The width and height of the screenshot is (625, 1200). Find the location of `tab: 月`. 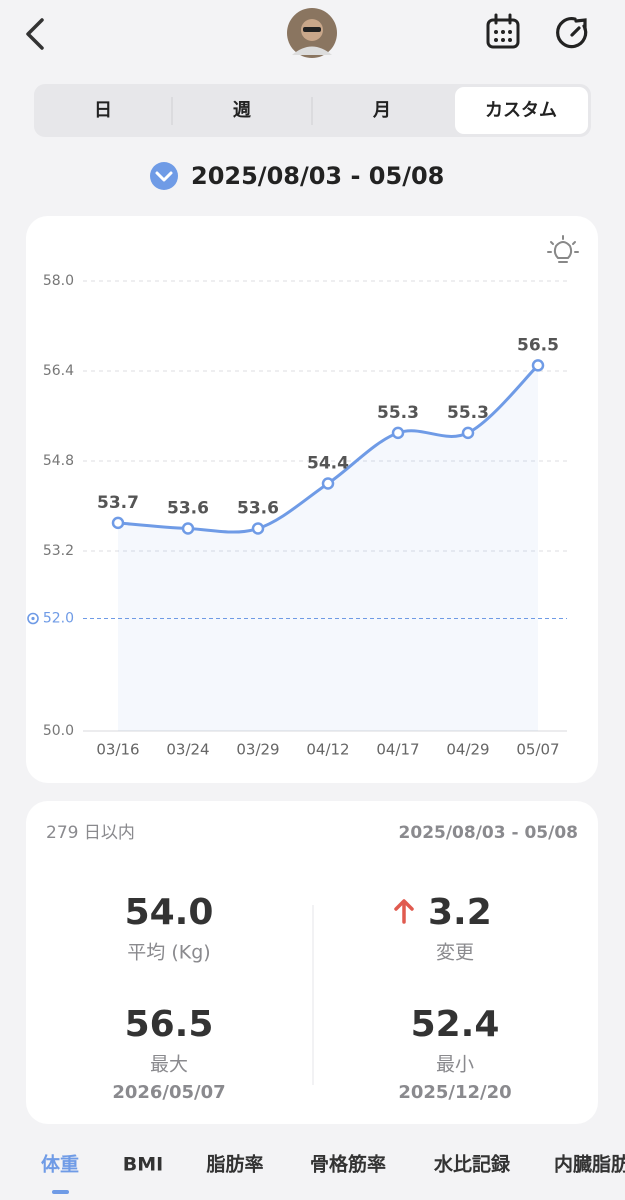

tab: 月 is located at coordinates (381, 110).